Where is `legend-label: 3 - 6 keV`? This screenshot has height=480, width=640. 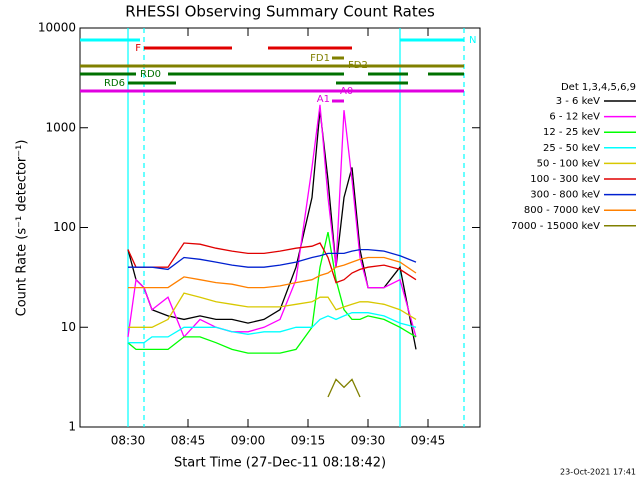
legend-label: 3 - 6 keV is located at coordinates (578, 101).